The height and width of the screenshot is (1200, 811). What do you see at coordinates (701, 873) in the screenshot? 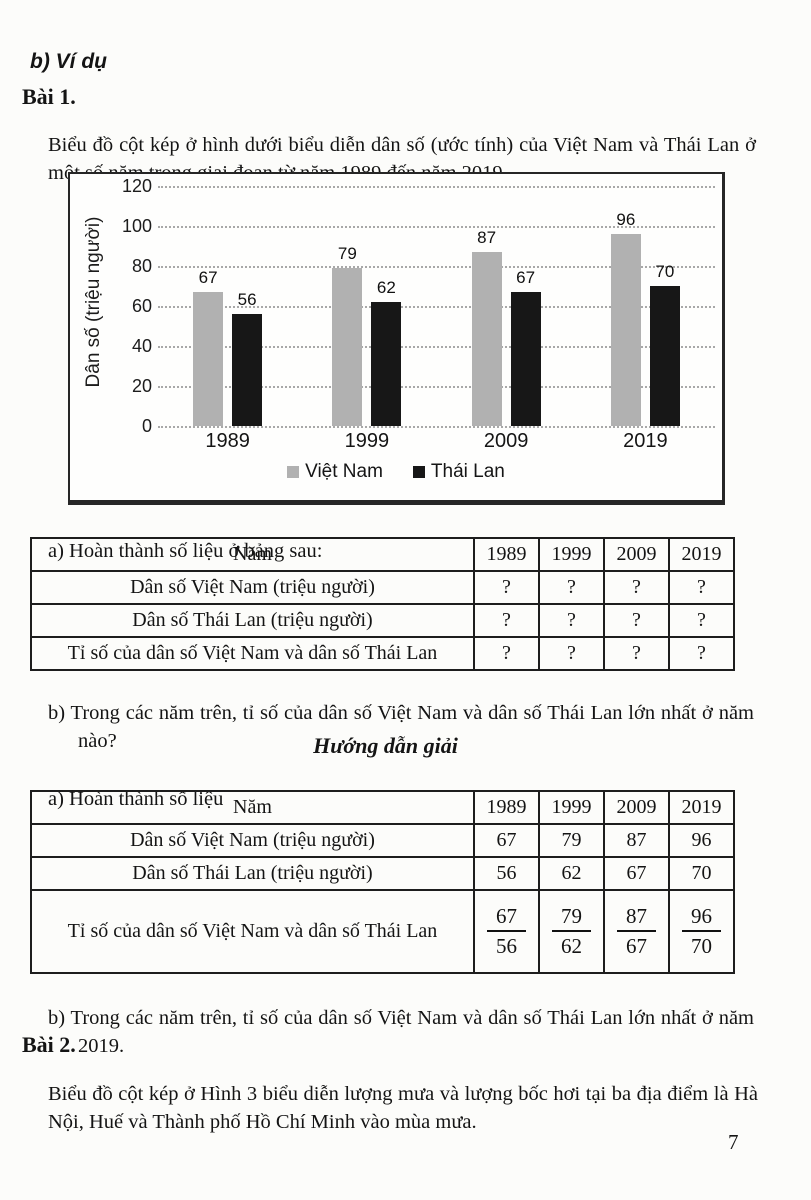
I see `value-cell: 70` at bounding box center [701, 873].